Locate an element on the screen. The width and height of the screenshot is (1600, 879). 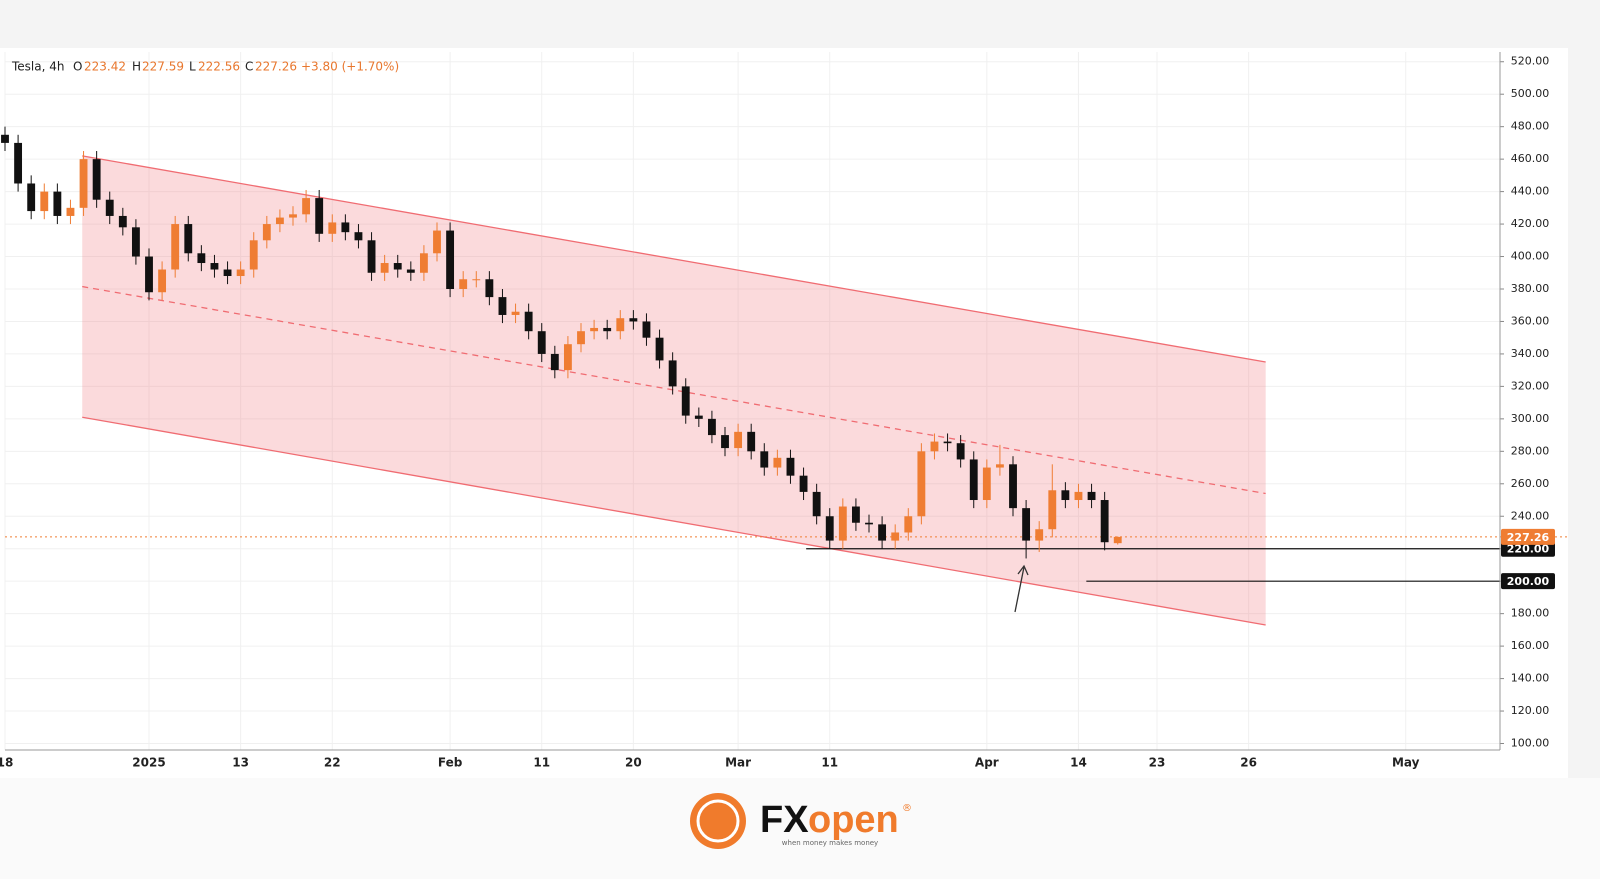
x-tick-label: 20 is located at coordinates (633, 763).